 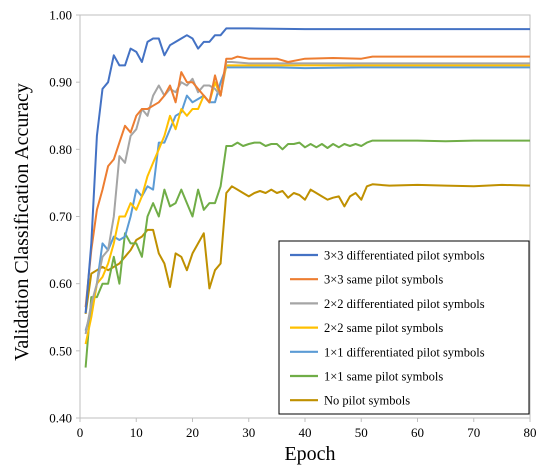 What do you see at coordinates (60, 216) in the screenshot?
I see `y-tick-label: 0.70` at bounding box center [60, 216].